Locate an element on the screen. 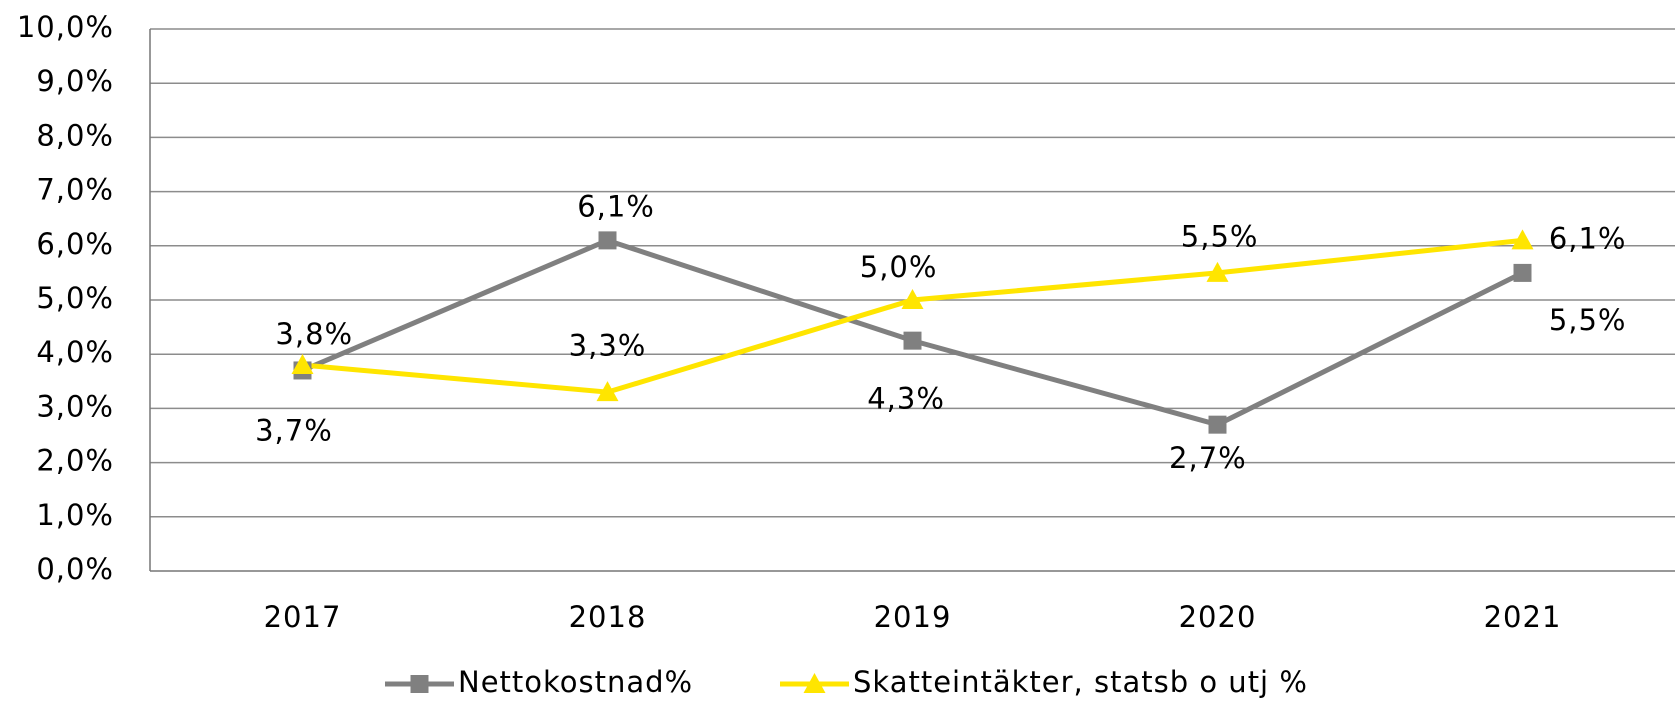 The image size is (1675, 704). data-label: 3,7% is located at coordinates (294, 430).